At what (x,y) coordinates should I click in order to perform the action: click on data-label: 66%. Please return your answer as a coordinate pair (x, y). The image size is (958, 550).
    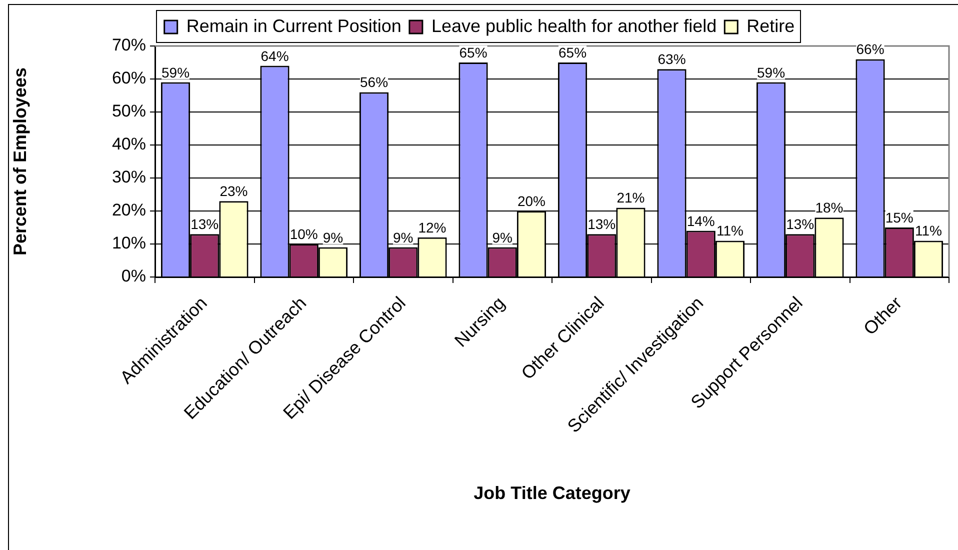
    Looking at the image, I should click on (870, 49).